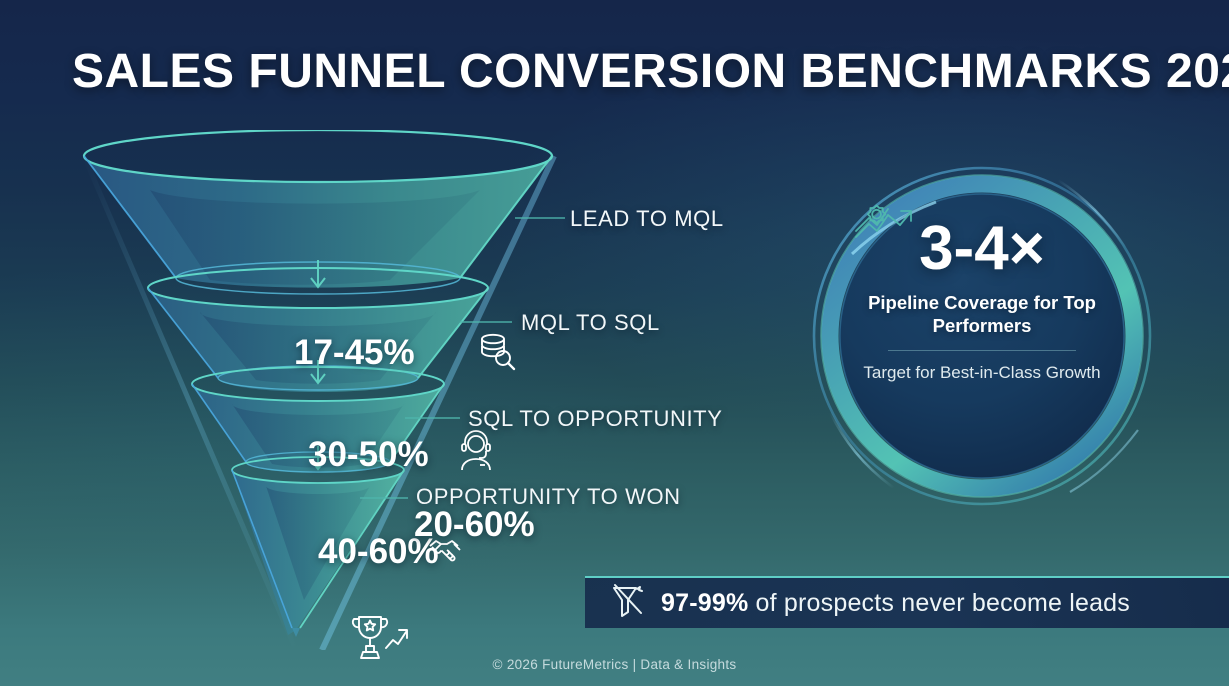 Image resolution: width=1229 pixels, height=686 pixels. I want to click on funnel-stage-1-label: LEAD TO MQL, so click(647, 218).